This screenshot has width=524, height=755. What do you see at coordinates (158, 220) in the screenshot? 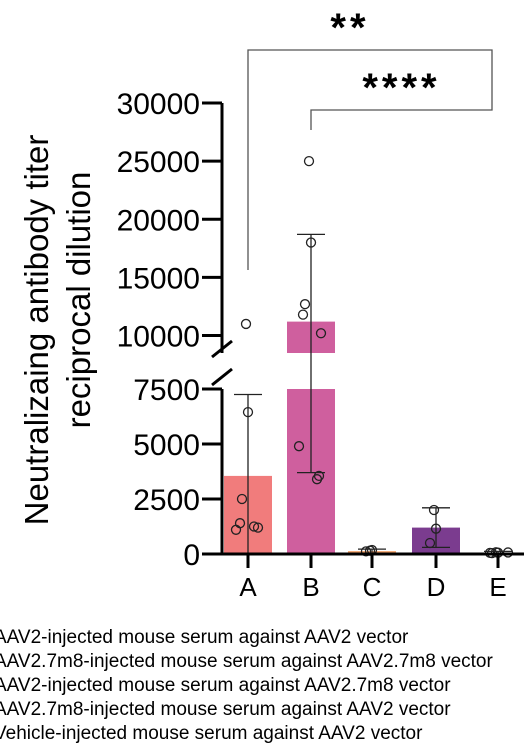
I see `y-tick-label: 20000` at bounding box center [158, 220].